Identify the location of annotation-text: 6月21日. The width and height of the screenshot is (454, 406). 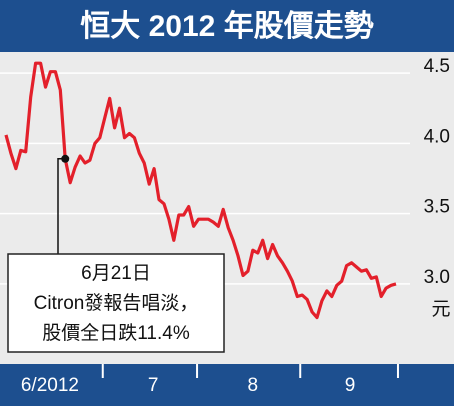
(116, 273).